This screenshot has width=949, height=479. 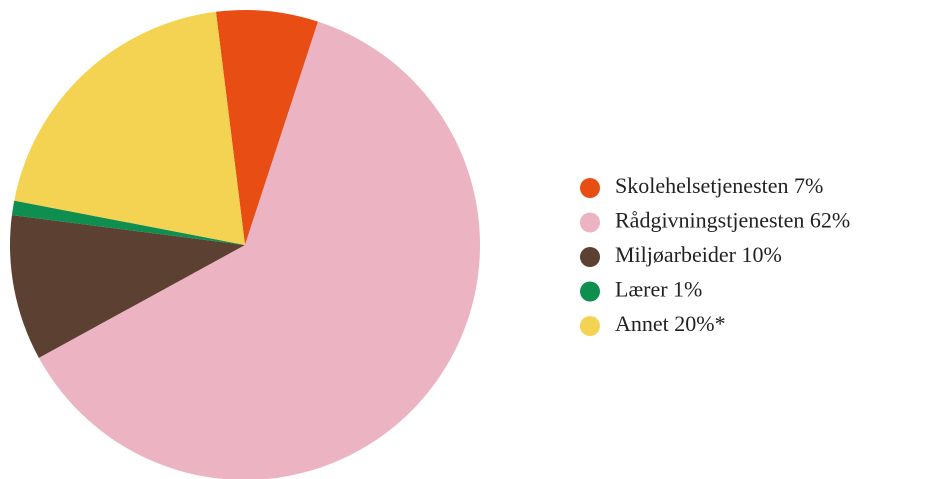 What do you see at coordinates (687, 289) in the screenshot?
I see `legend-value: 1%` at bounding box center [687, 289].